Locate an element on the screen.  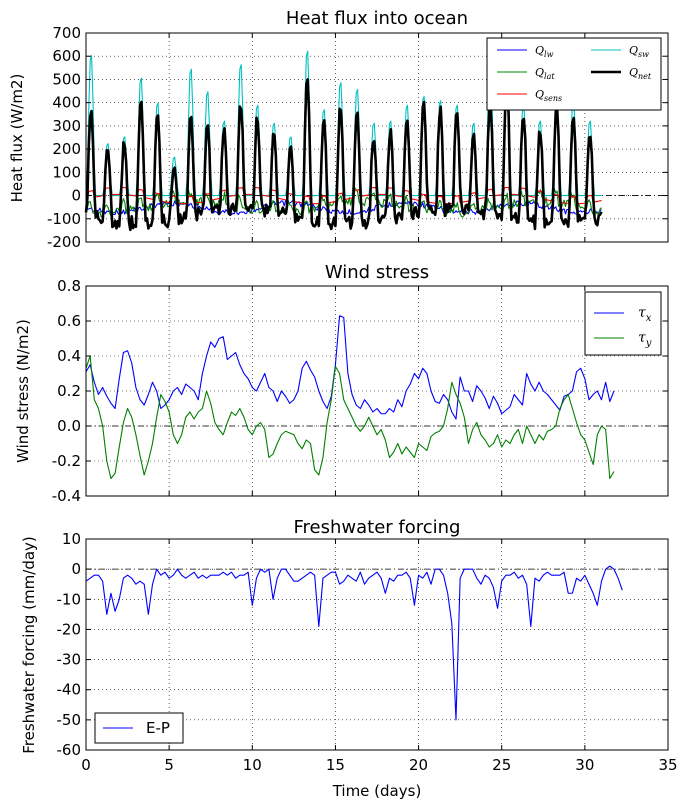
heat-legend-label: Qsw is located at coordinates (639, 51).